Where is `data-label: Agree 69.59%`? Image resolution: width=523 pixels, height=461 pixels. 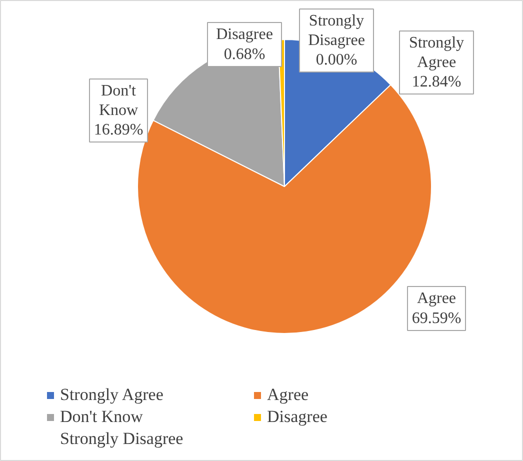 data-label: Agree 69.59% is located at coordinates (437, 308).